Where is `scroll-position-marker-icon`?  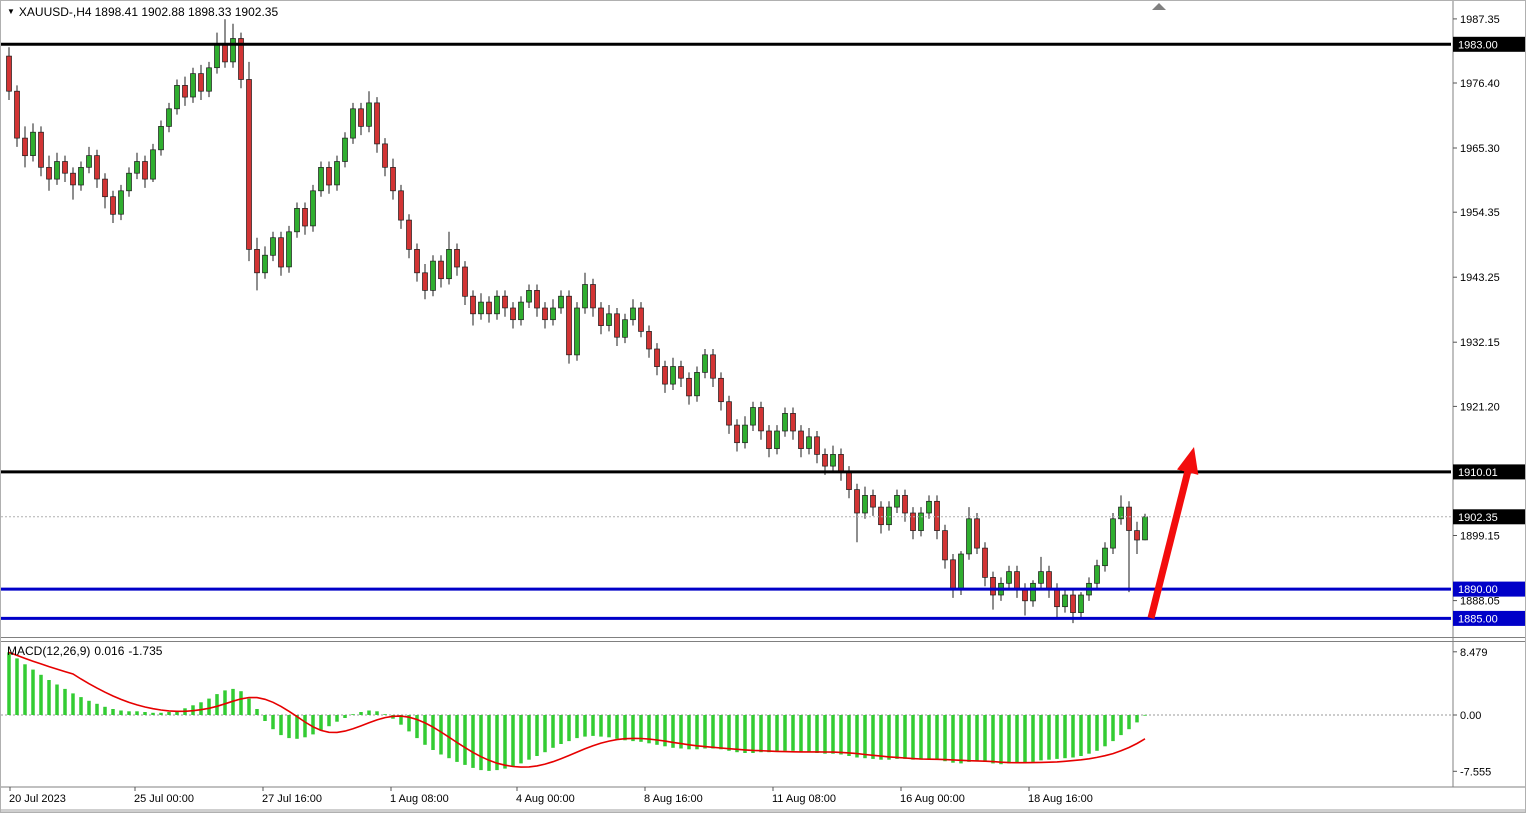 scroll-position-marker-icon is located at coordinates (1159, 6).